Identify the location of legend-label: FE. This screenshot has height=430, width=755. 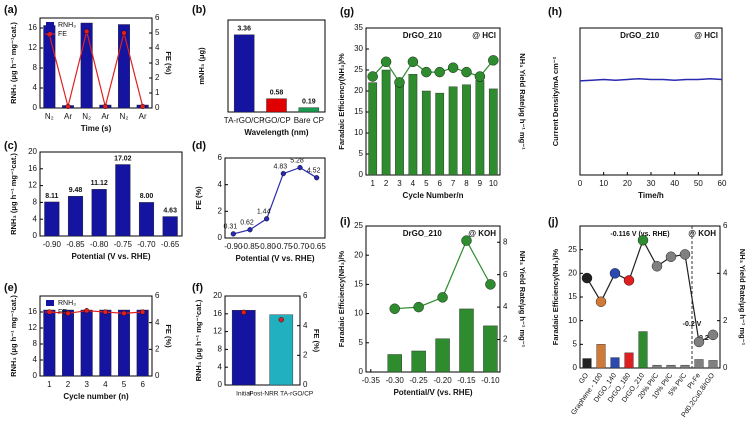
(62, 312).